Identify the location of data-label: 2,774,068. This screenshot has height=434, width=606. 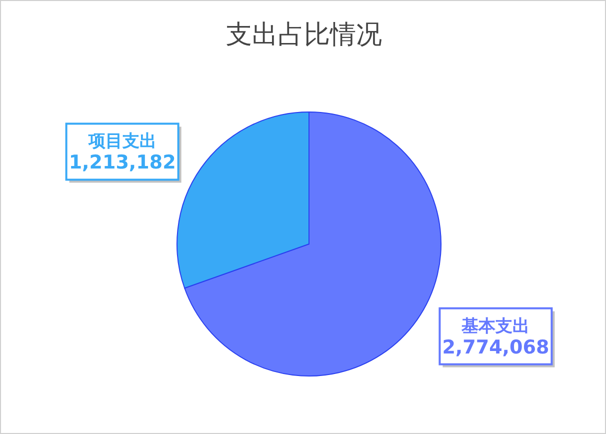
(496, 347).